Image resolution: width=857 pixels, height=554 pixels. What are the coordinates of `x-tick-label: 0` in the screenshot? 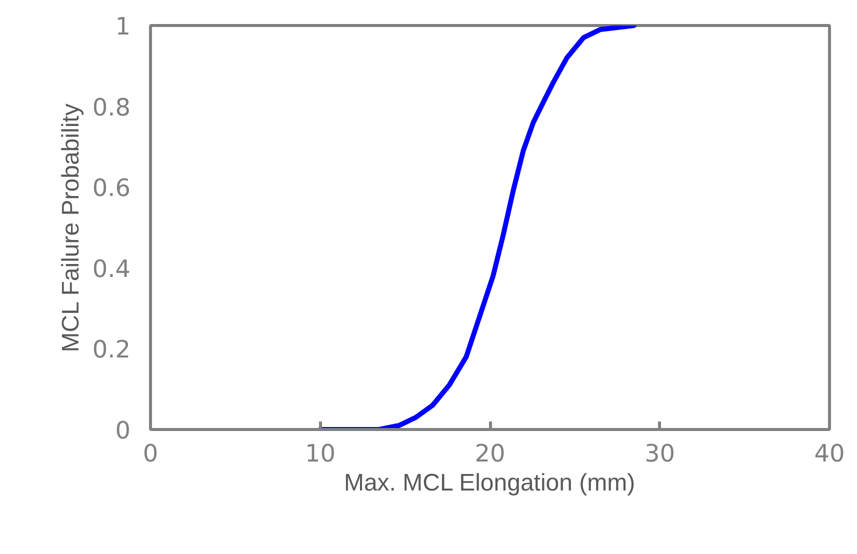 It's located at (150, 454).